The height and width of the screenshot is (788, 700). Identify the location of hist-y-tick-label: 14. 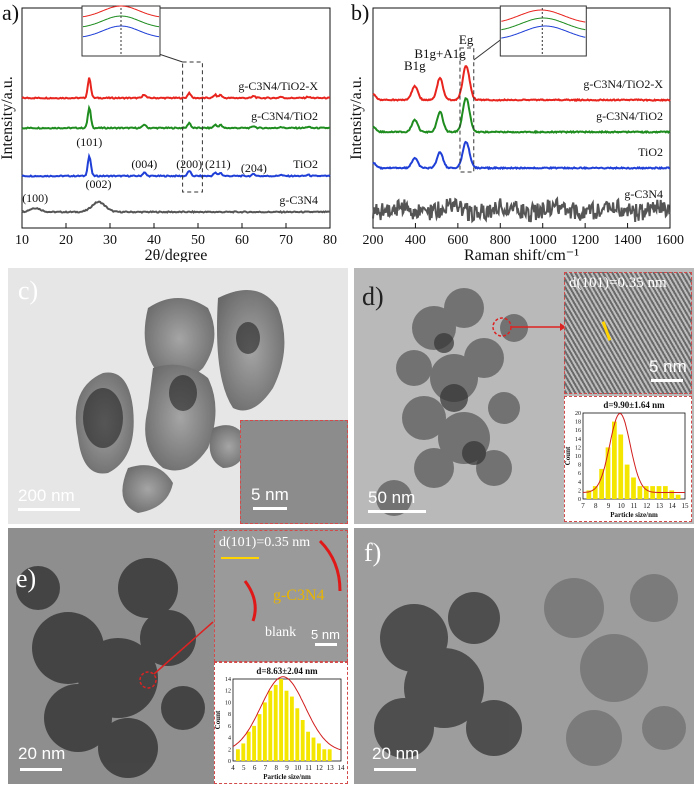
(578, 440).